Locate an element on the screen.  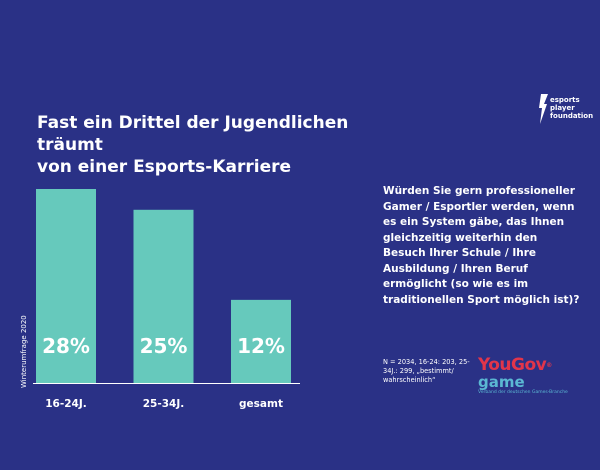
logo-line-1: esports is located at coordinates (565, 100).